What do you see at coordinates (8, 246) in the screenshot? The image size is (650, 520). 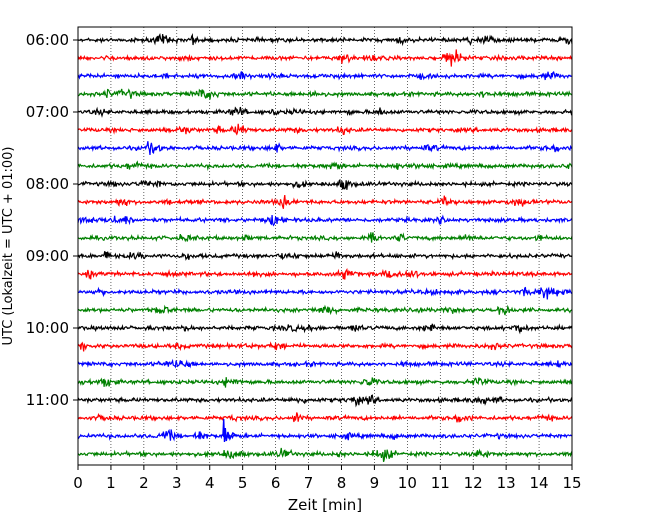 I see `y-axis-label: UTC (Lokalzeit = UTC + 01:00)` at bounding box center [8, 246].